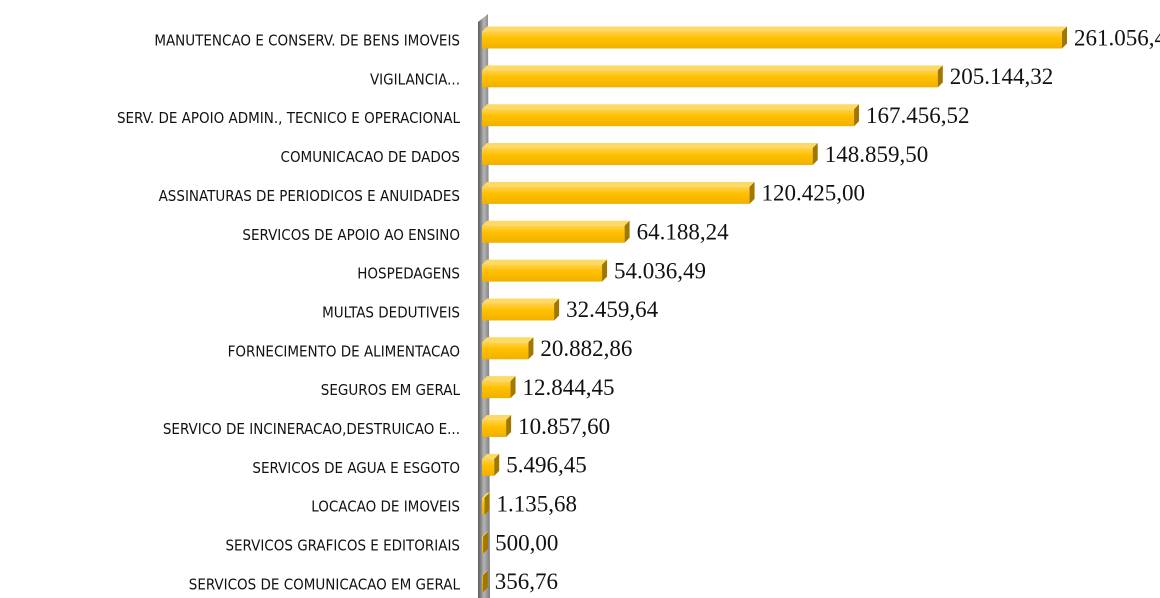  Describe the element at coordinates (351, 235) in the screenshot. I see `category-label: SERVICOS DE APOIO AO ENSINO` at that location.